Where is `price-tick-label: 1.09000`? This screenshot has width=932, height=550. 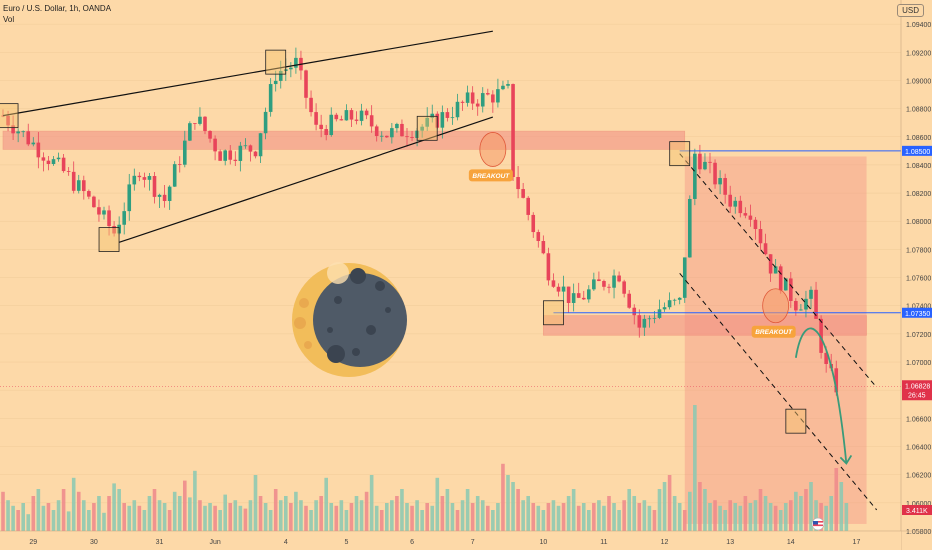
price-tick-label: 1.09000 is located at coordinates (918, 81).